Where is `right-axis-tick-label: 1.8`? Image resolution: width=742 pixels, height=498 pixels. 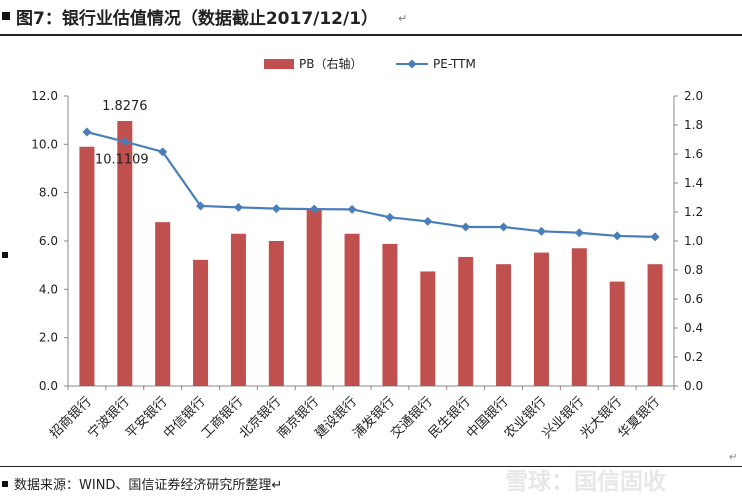
right-axis-tick-label: 1.8 is located at coordinates (693, 125).